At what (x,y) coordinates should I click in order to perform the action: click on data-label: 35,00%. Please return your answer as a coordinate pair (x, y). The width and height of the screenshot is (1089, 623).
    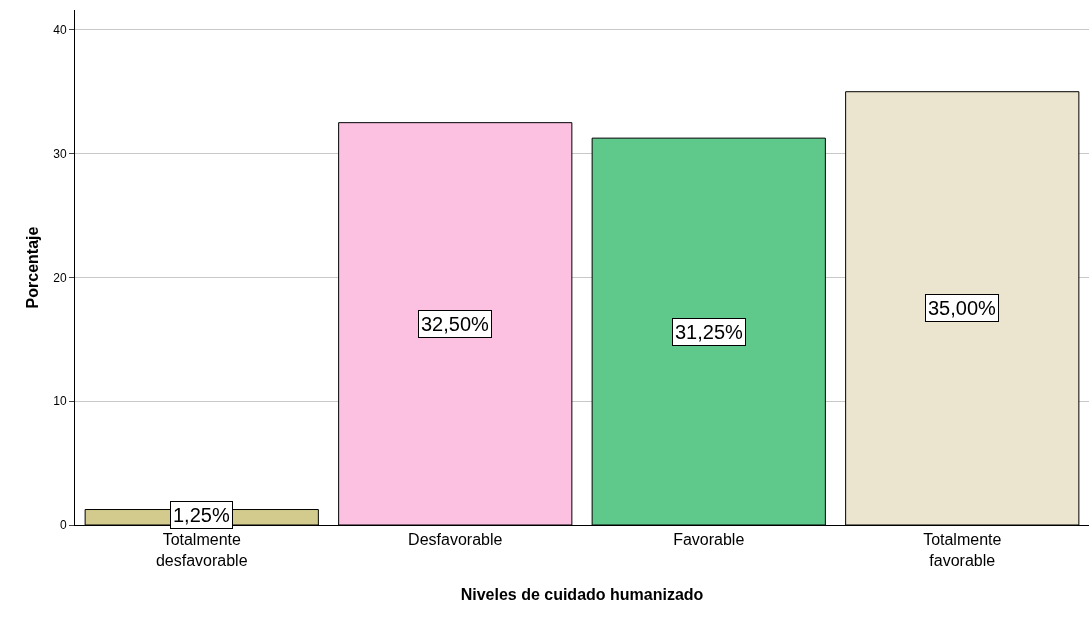
    Looking at the image, I should click on (962, 308).